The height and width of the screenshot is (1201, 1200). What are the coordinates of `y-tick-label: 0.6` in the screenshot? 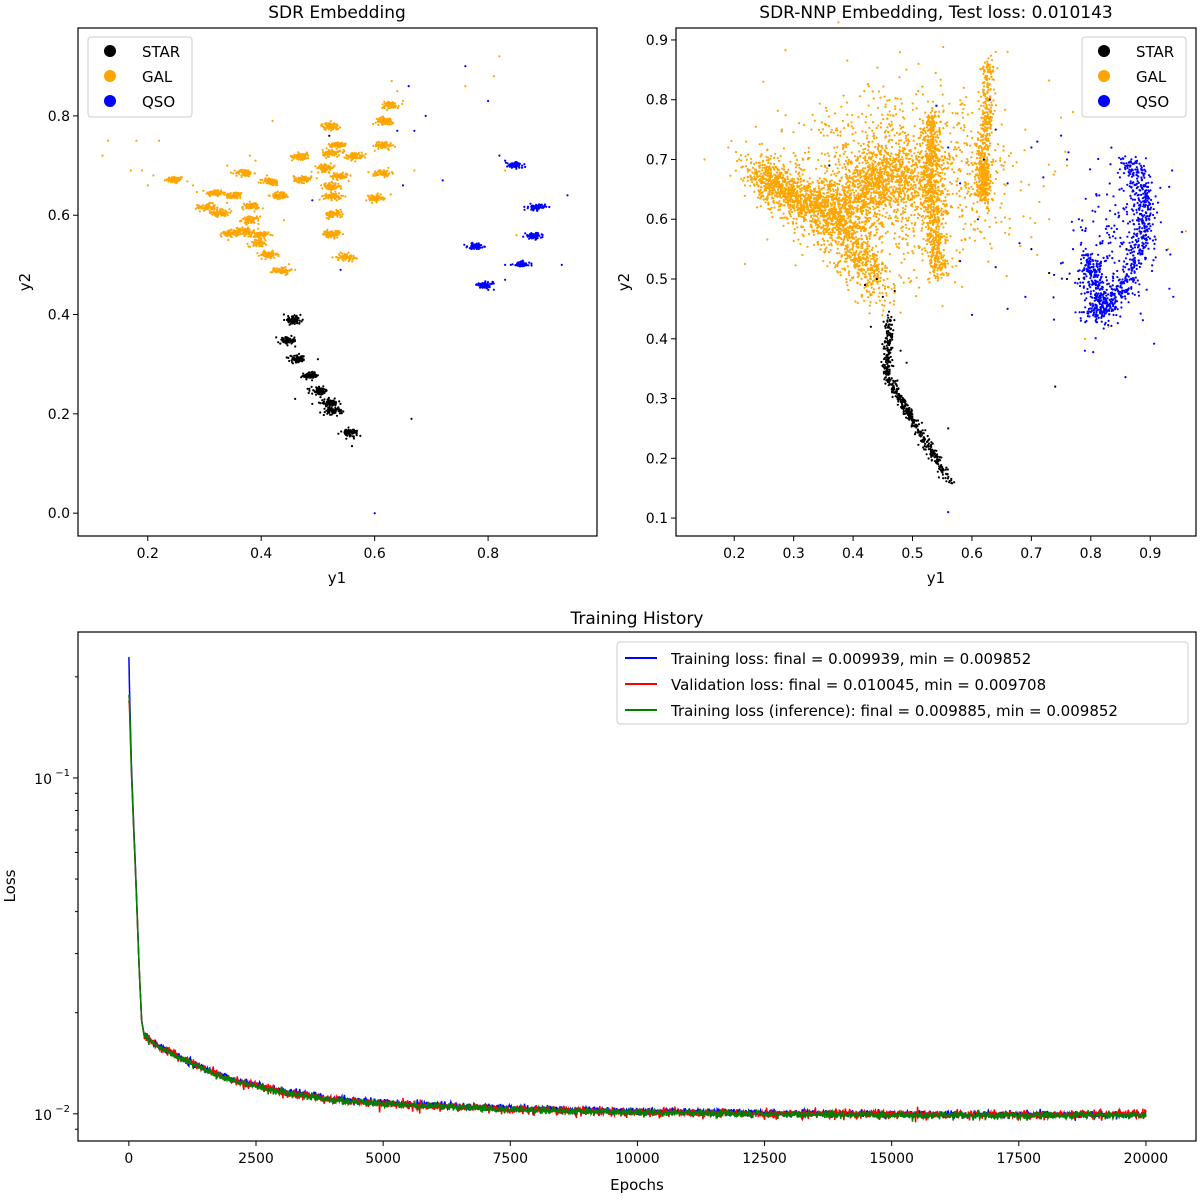 It's located at (59, 216).